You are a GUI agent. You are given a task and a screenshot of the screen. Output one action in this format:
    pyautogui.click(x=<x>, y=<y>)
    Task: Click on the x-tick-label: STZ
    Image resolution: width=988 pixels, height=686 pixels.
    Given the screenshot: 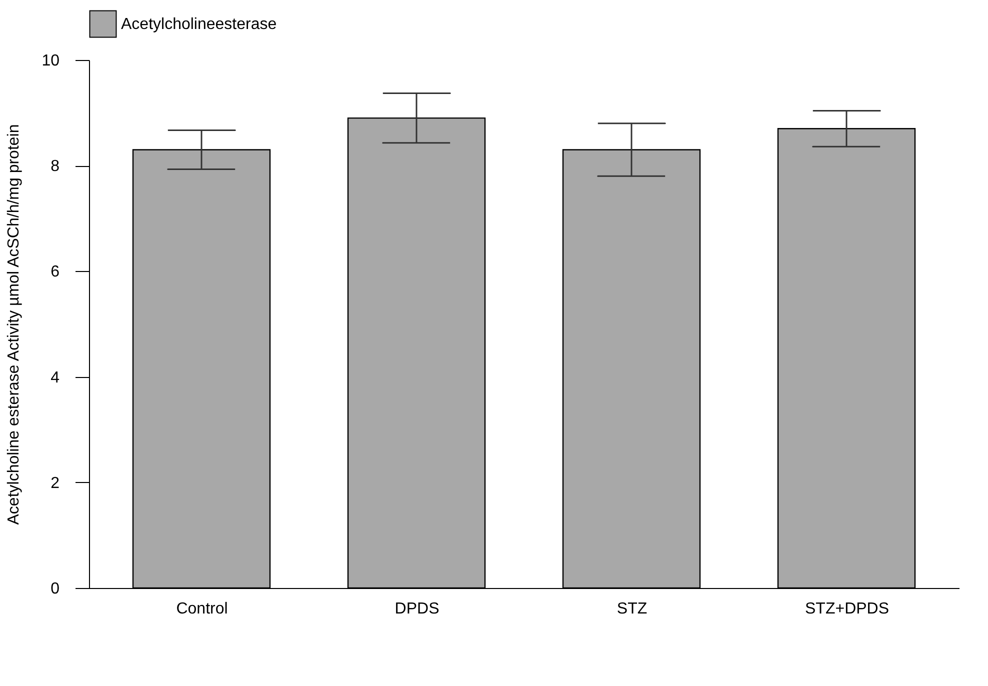 What is the action you would take?
    pyautogui.click(x=632, y=609)
    